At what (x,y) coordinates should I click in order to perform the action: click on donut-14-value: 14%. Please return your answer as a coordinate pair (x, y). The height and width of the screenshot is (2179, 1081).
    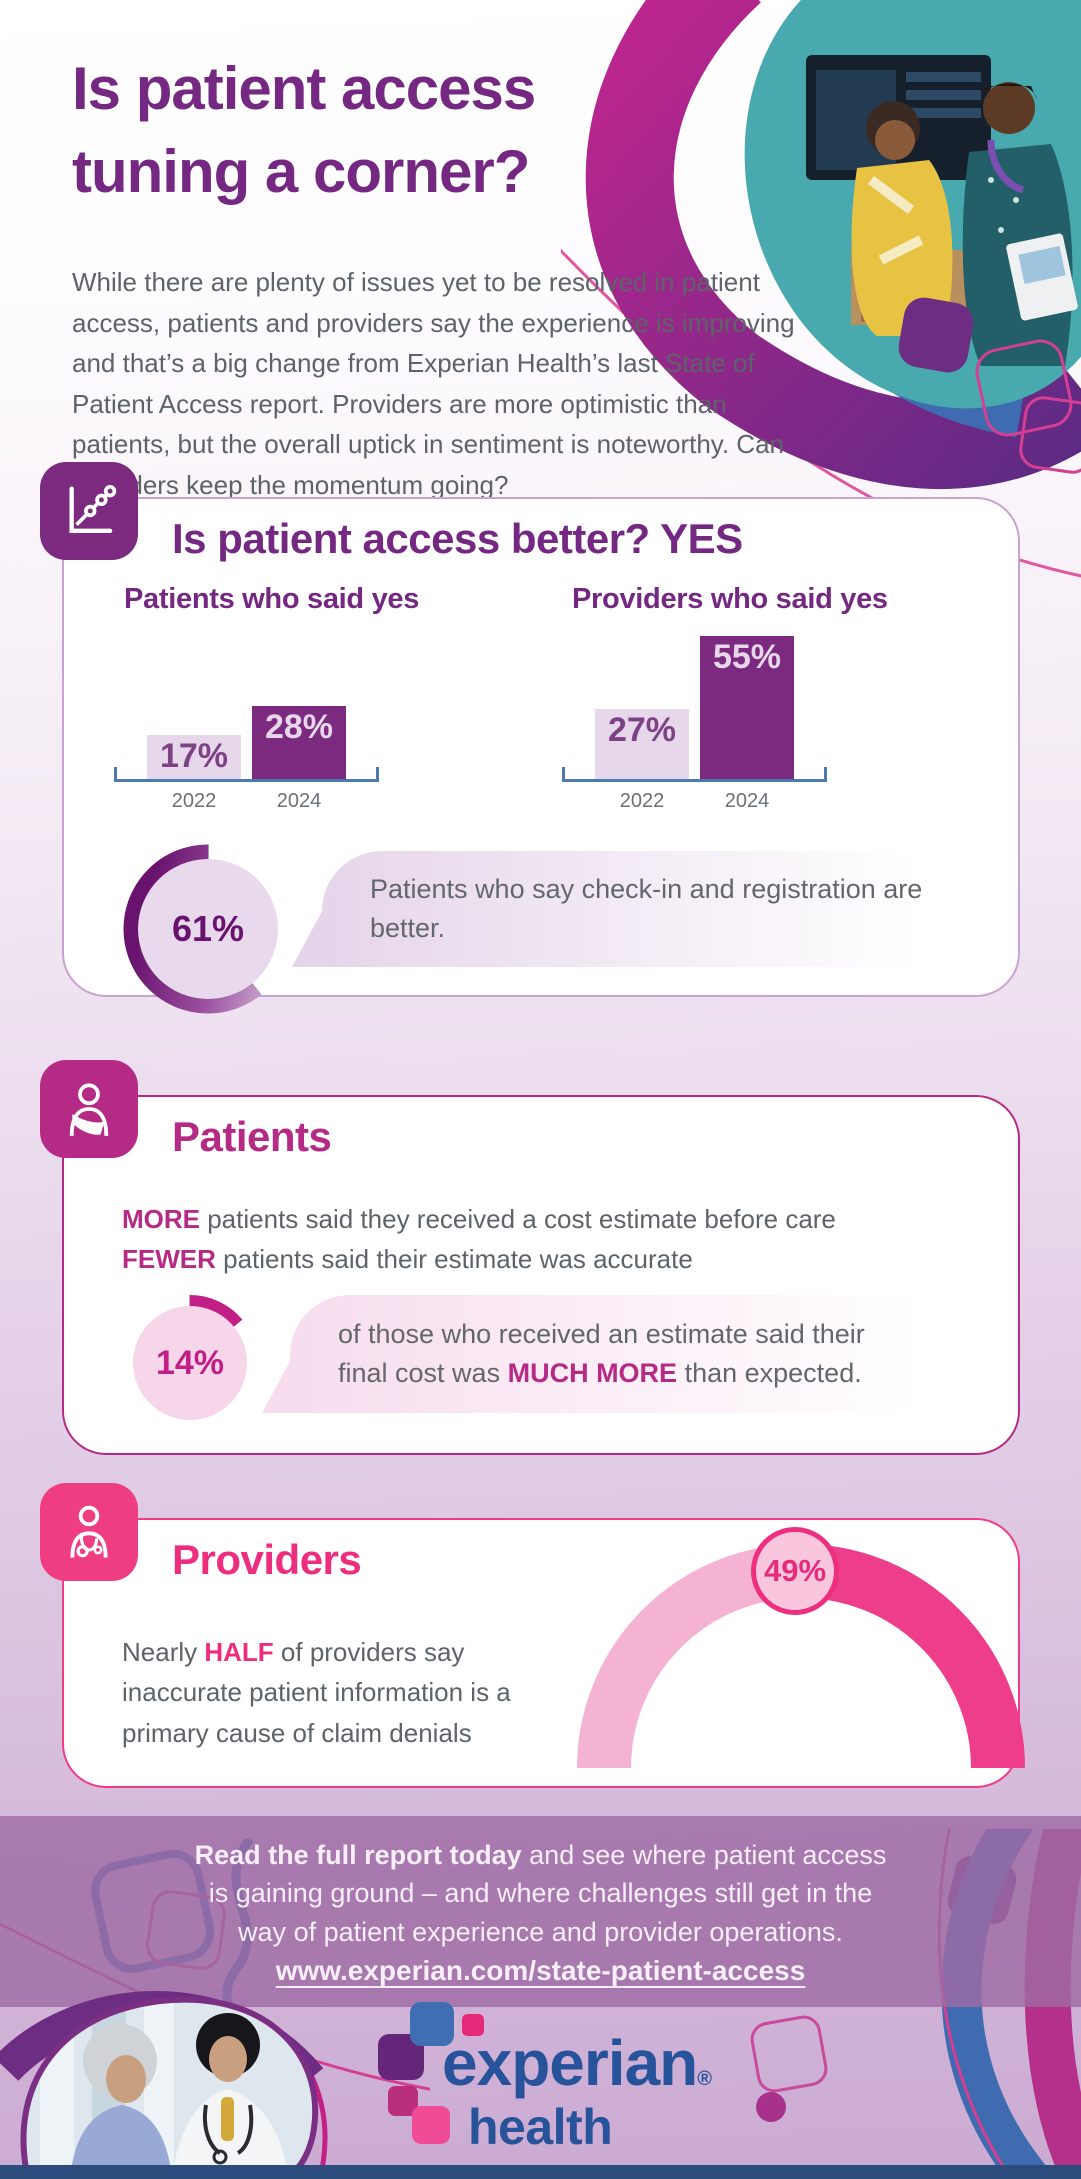
    Looking at the image, I should click on (190, 1362).